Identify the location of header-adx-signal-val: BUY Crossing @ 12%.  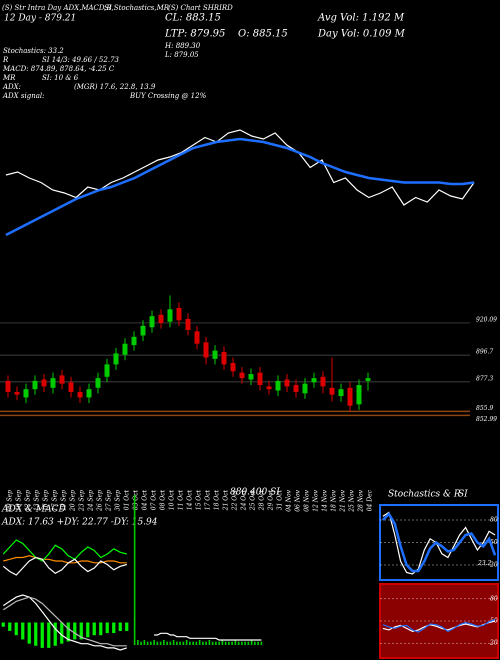
(168, 96).